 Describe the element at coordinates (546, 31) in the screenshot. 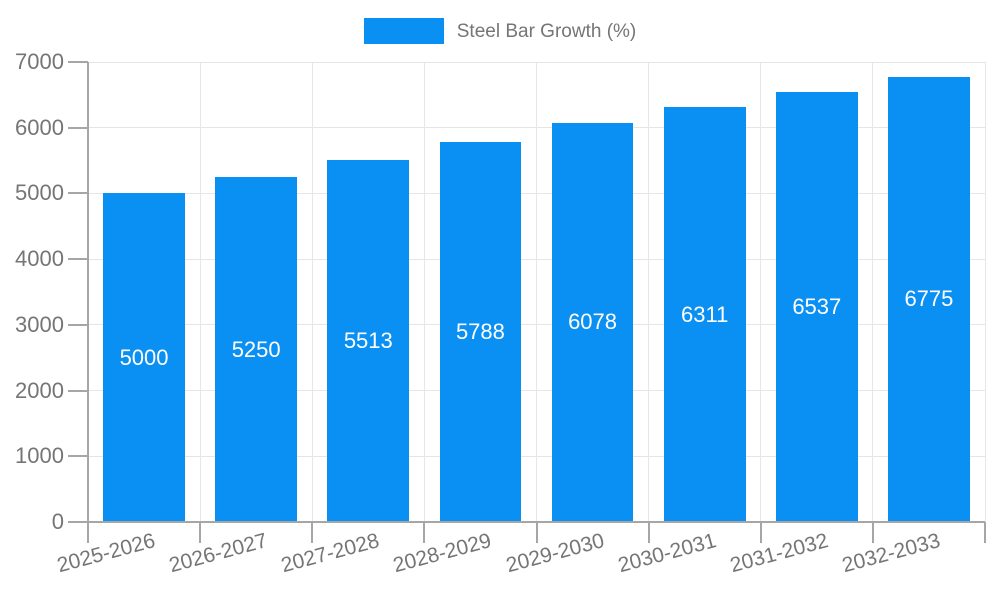

I see `legend-label: Steel Bar Growth (%)` at that location.